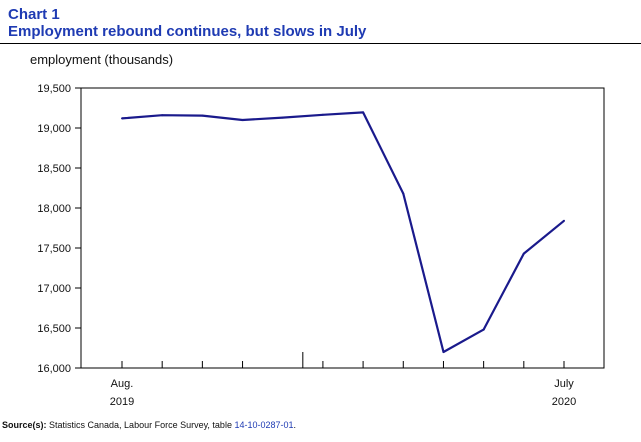 The height and width of the screenshot is (442, 641). I want to click on y-tick-label: 18,000, so click(54, 209).